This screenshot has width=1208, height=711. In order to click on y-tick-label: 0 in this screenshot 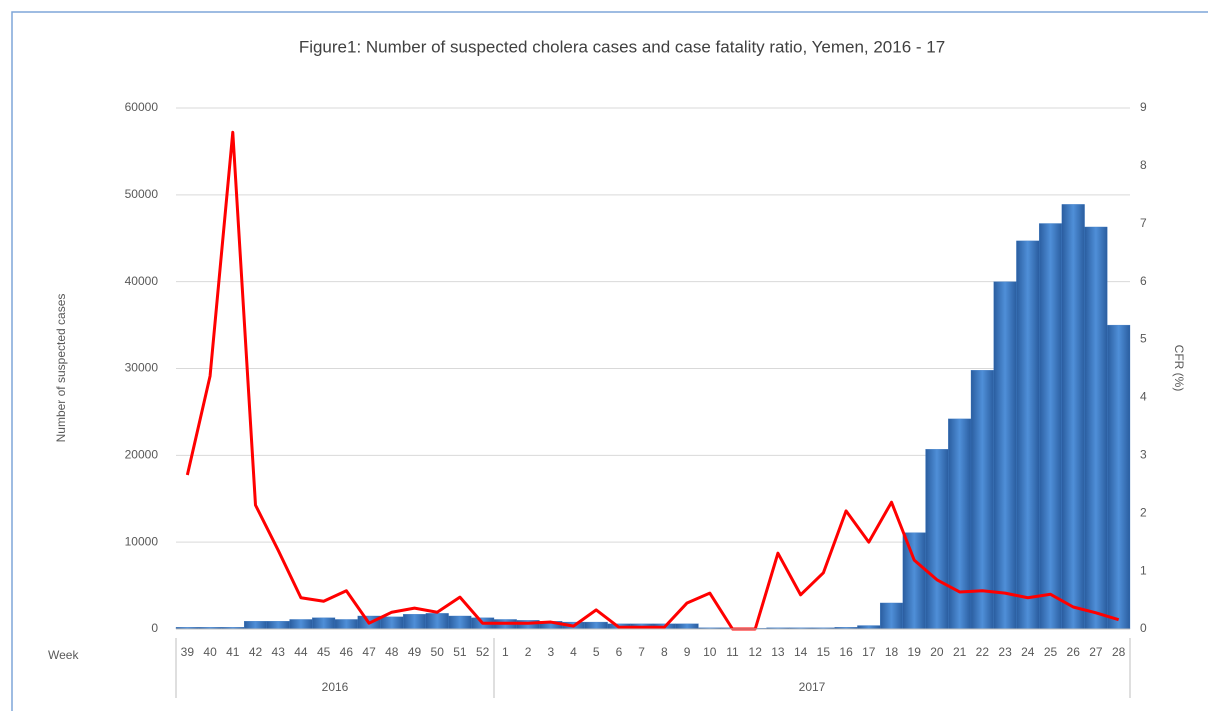, I will do `click(154, 628)`.